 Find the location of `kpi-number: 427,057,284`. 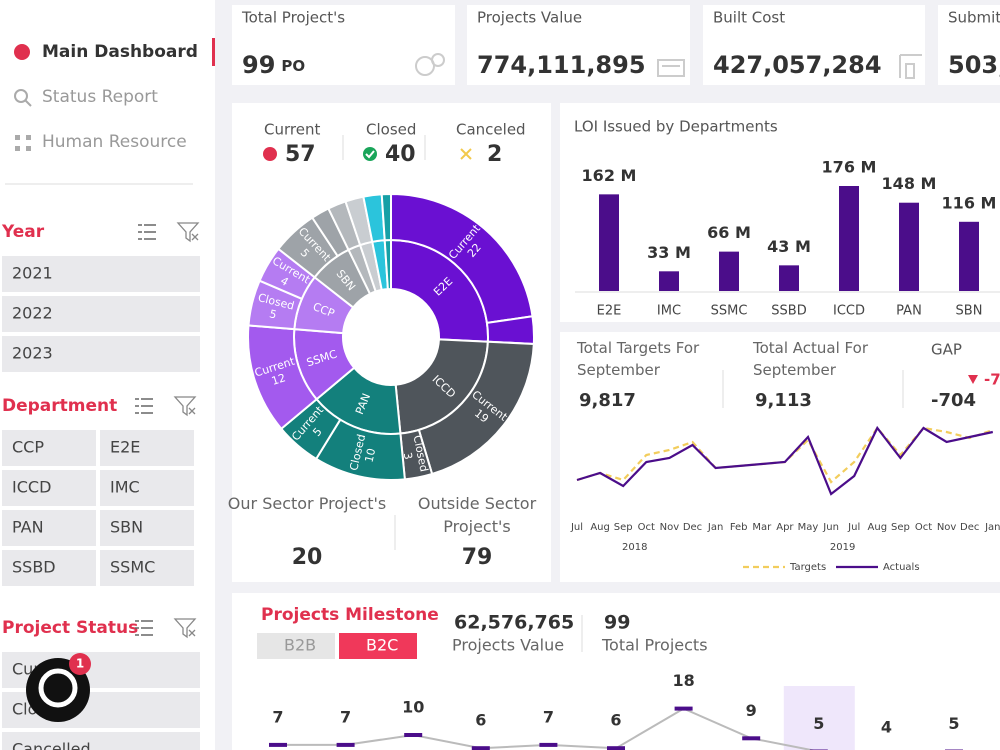

kpi-number: 427,057,284 is located at coordinates (797, 65).